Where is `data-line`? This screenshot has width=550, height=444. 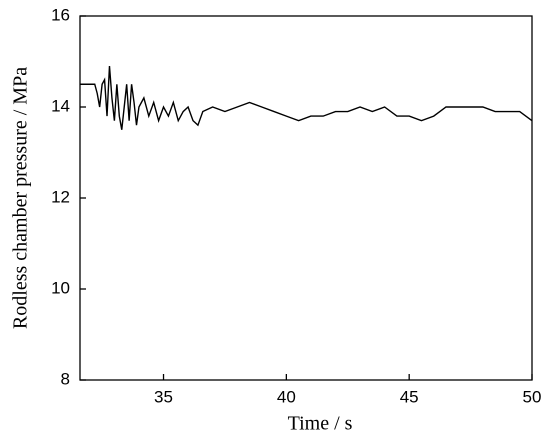
data-line is located at coordinates (306, 97).